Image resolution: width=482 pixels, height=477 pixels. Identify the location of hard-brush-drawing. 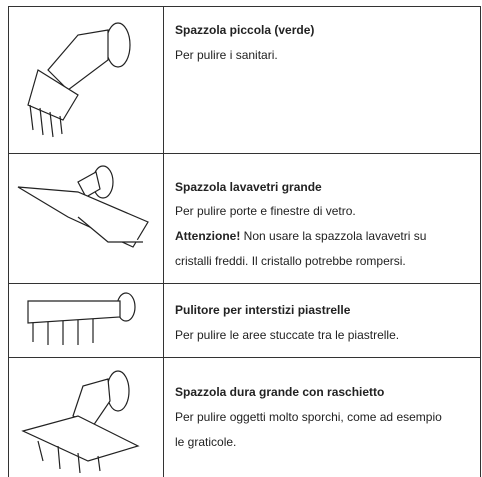
(80, 422).